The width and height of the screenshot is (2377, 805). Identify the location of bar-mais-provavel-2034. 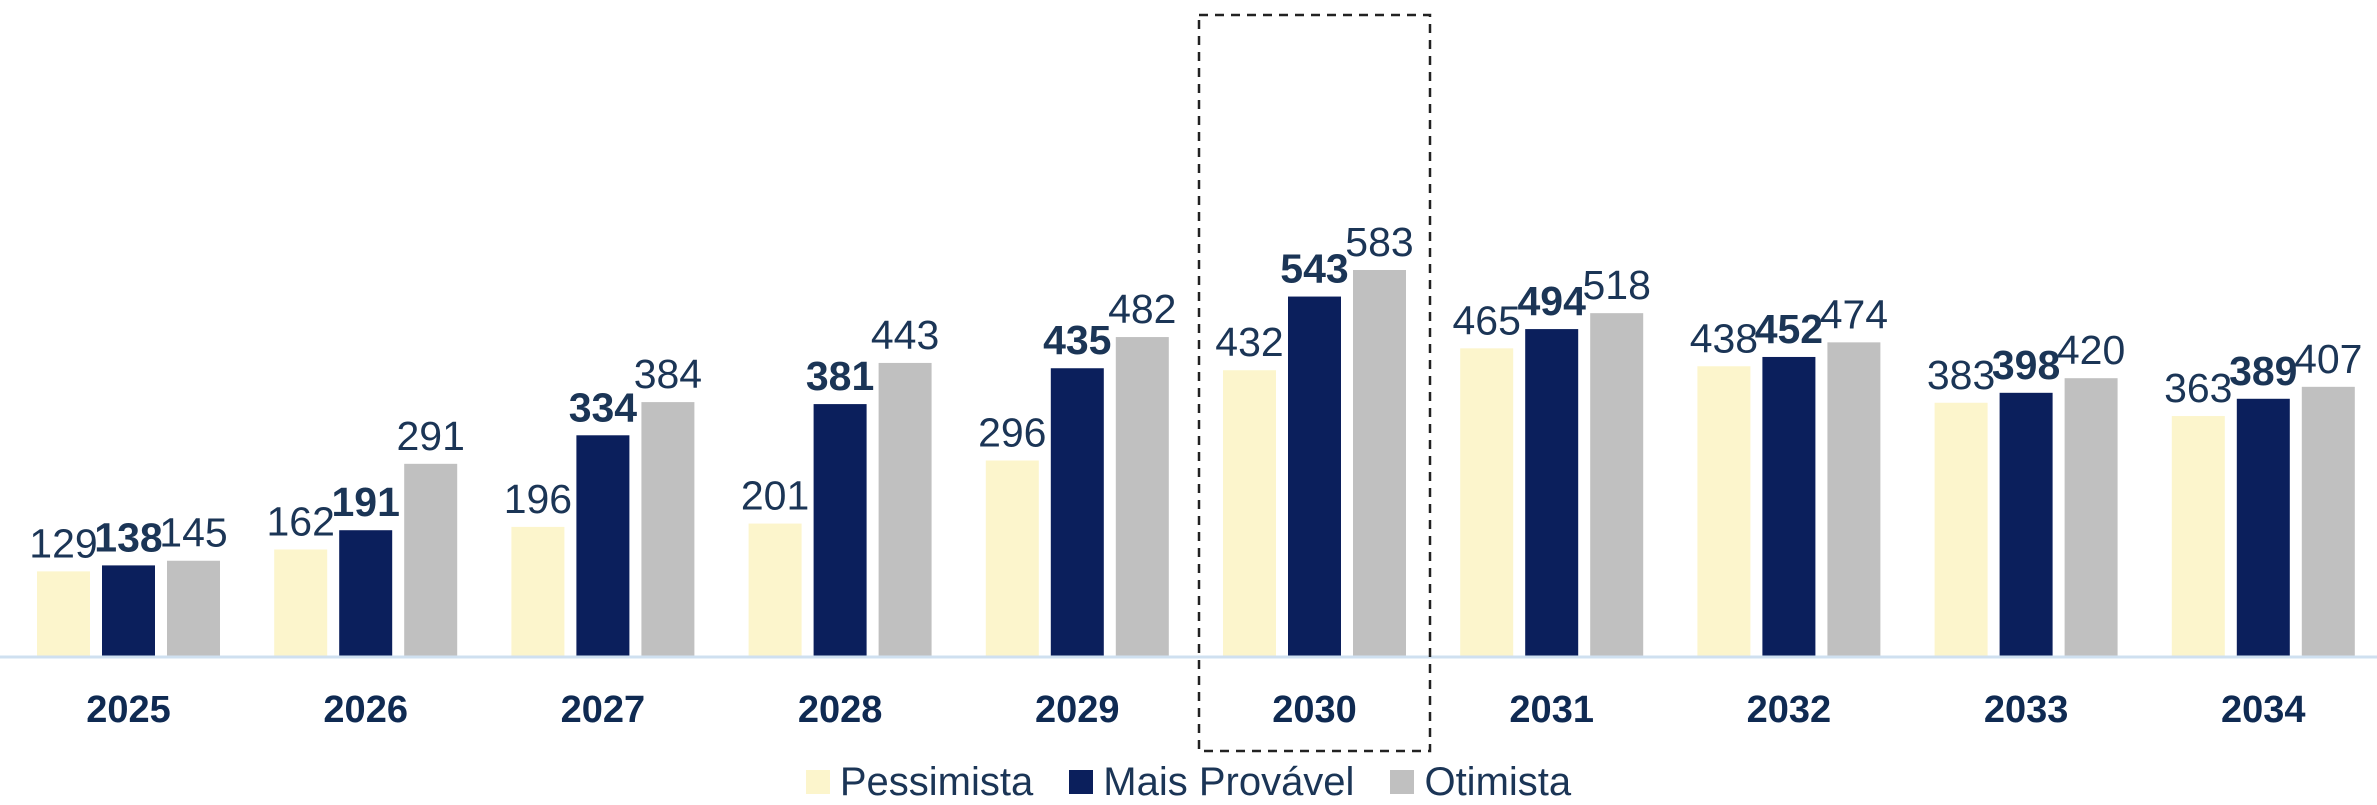
(2263, 527).